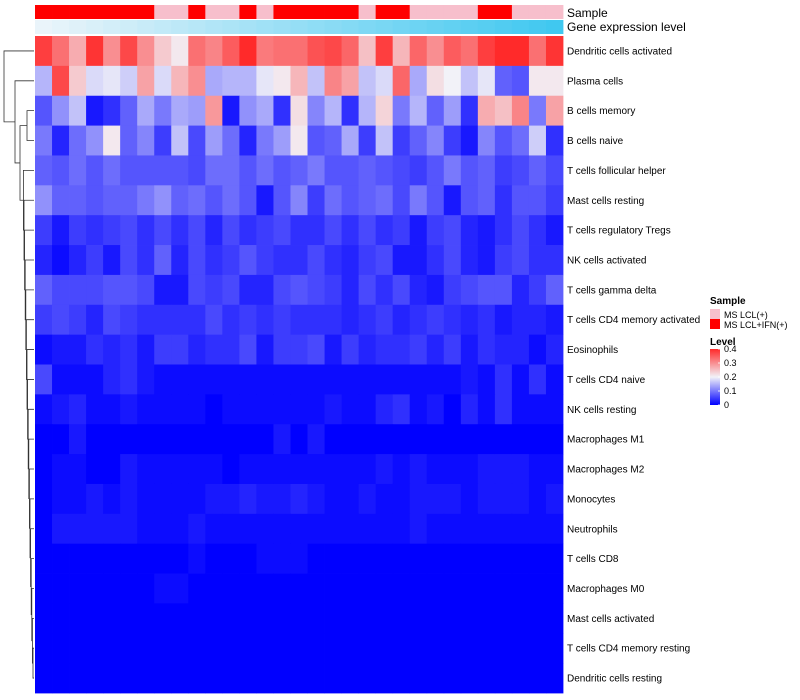 The width and height of the screenshot is (800, 700). What do you see at coordinates (299, 12) in the screenshot?
I see `sample-annotation-bar` at bounding box center [299, 12].